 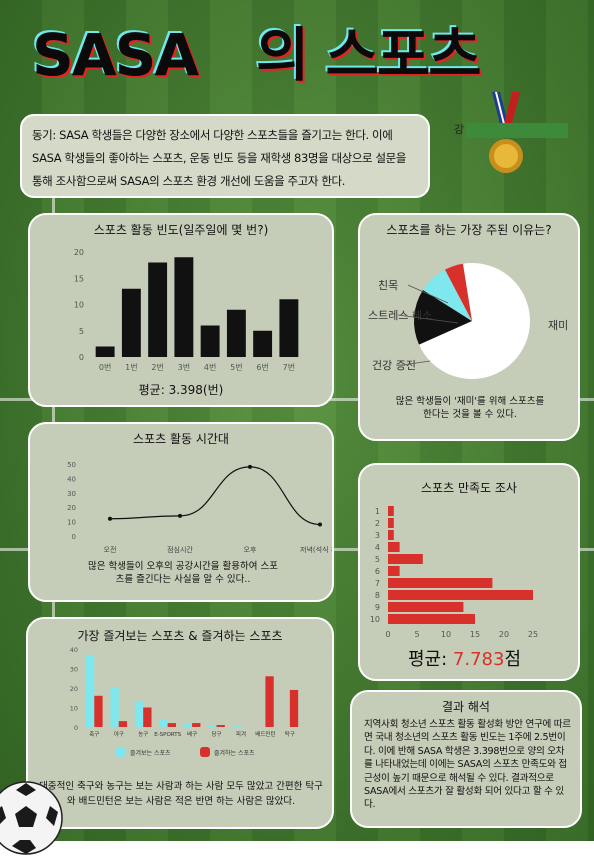 What do you see at coordinates (464, 658) in the screenshot?
I see `satisfaction-average: 평균: 7.783점` at bounding box center [464, 658].